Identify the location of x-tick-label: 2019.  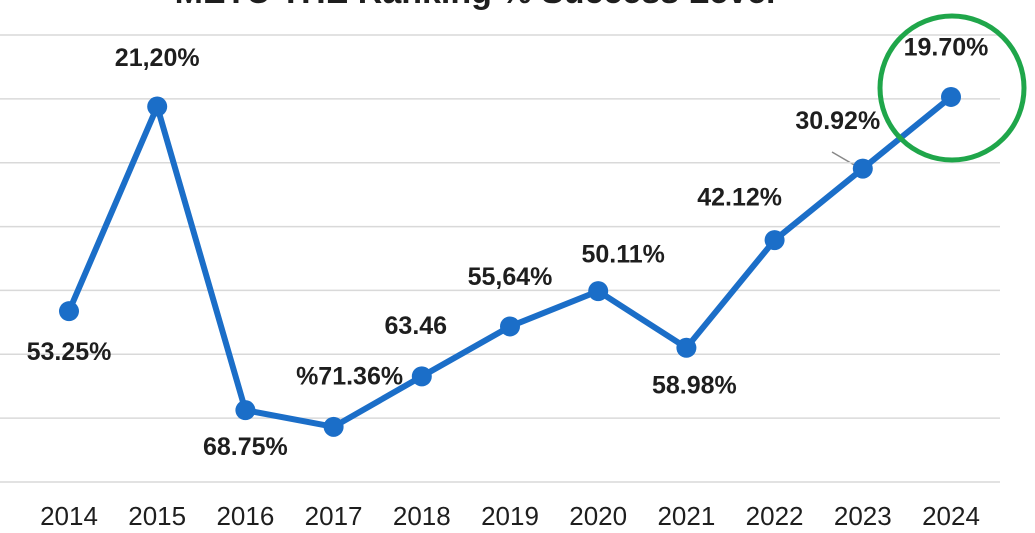
(510, 516).